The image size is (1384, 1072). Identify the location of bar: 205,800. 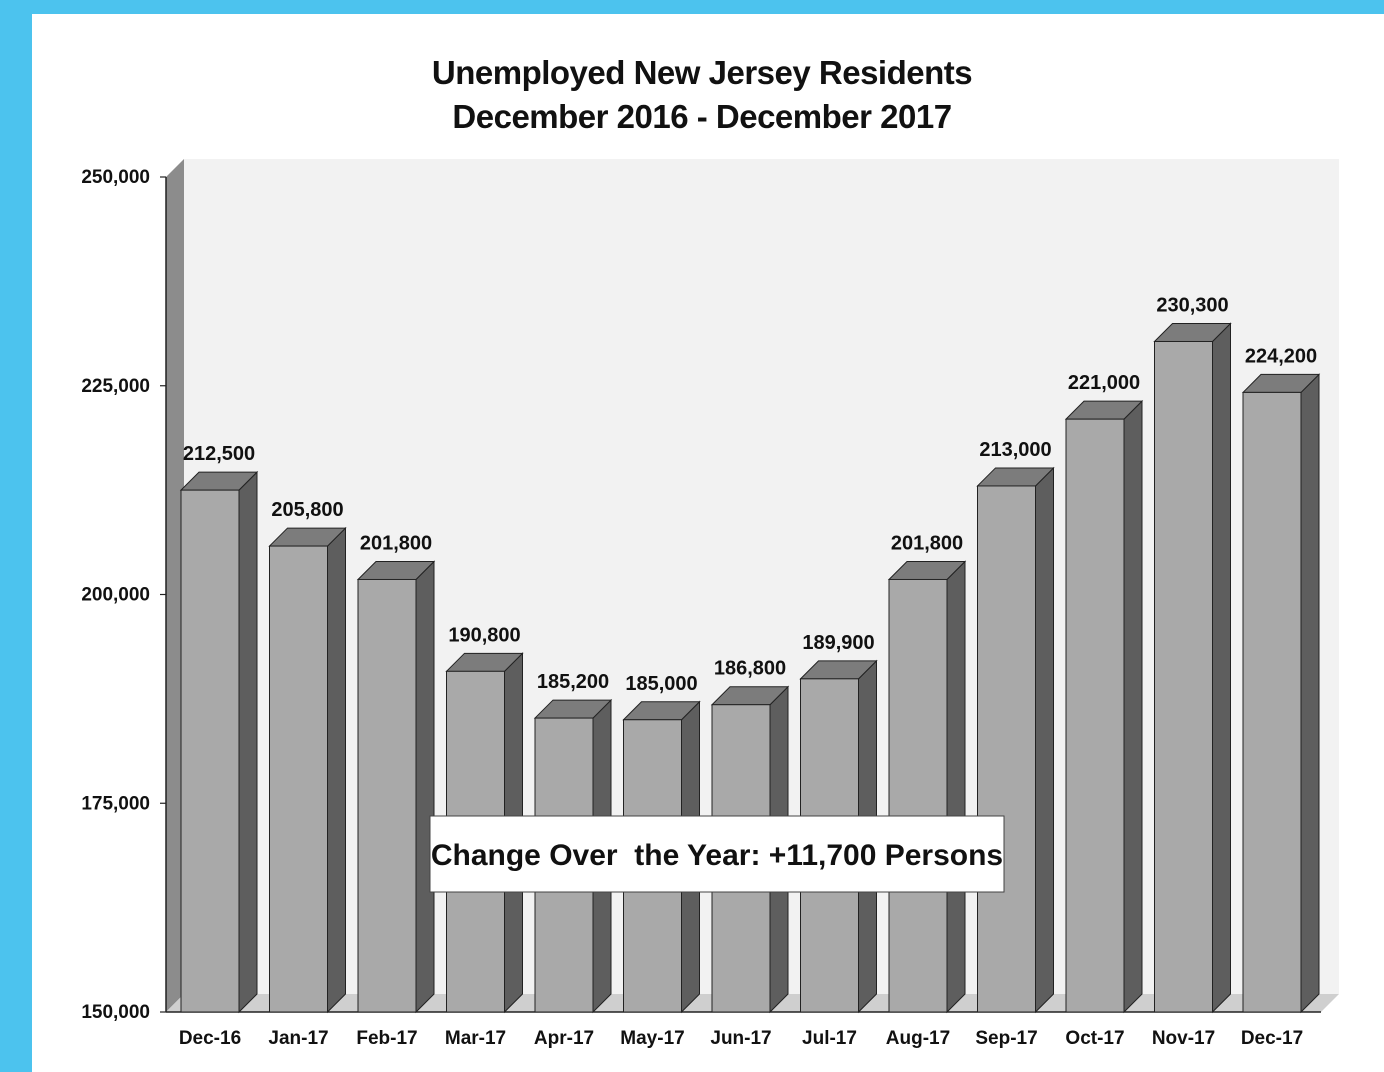
(307, 756).